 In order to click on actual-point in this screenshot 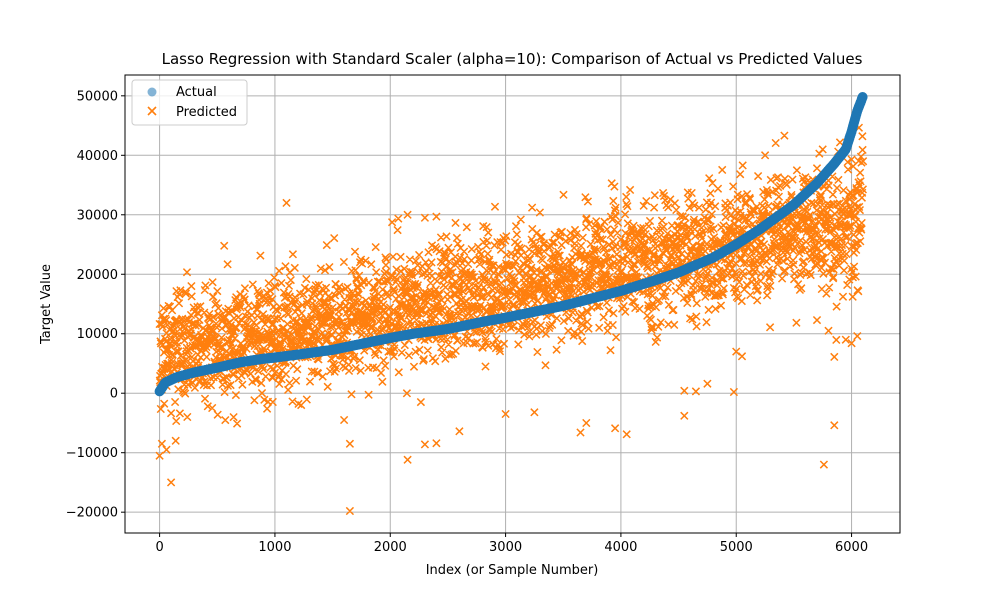, I will do `click(862, 97)`.